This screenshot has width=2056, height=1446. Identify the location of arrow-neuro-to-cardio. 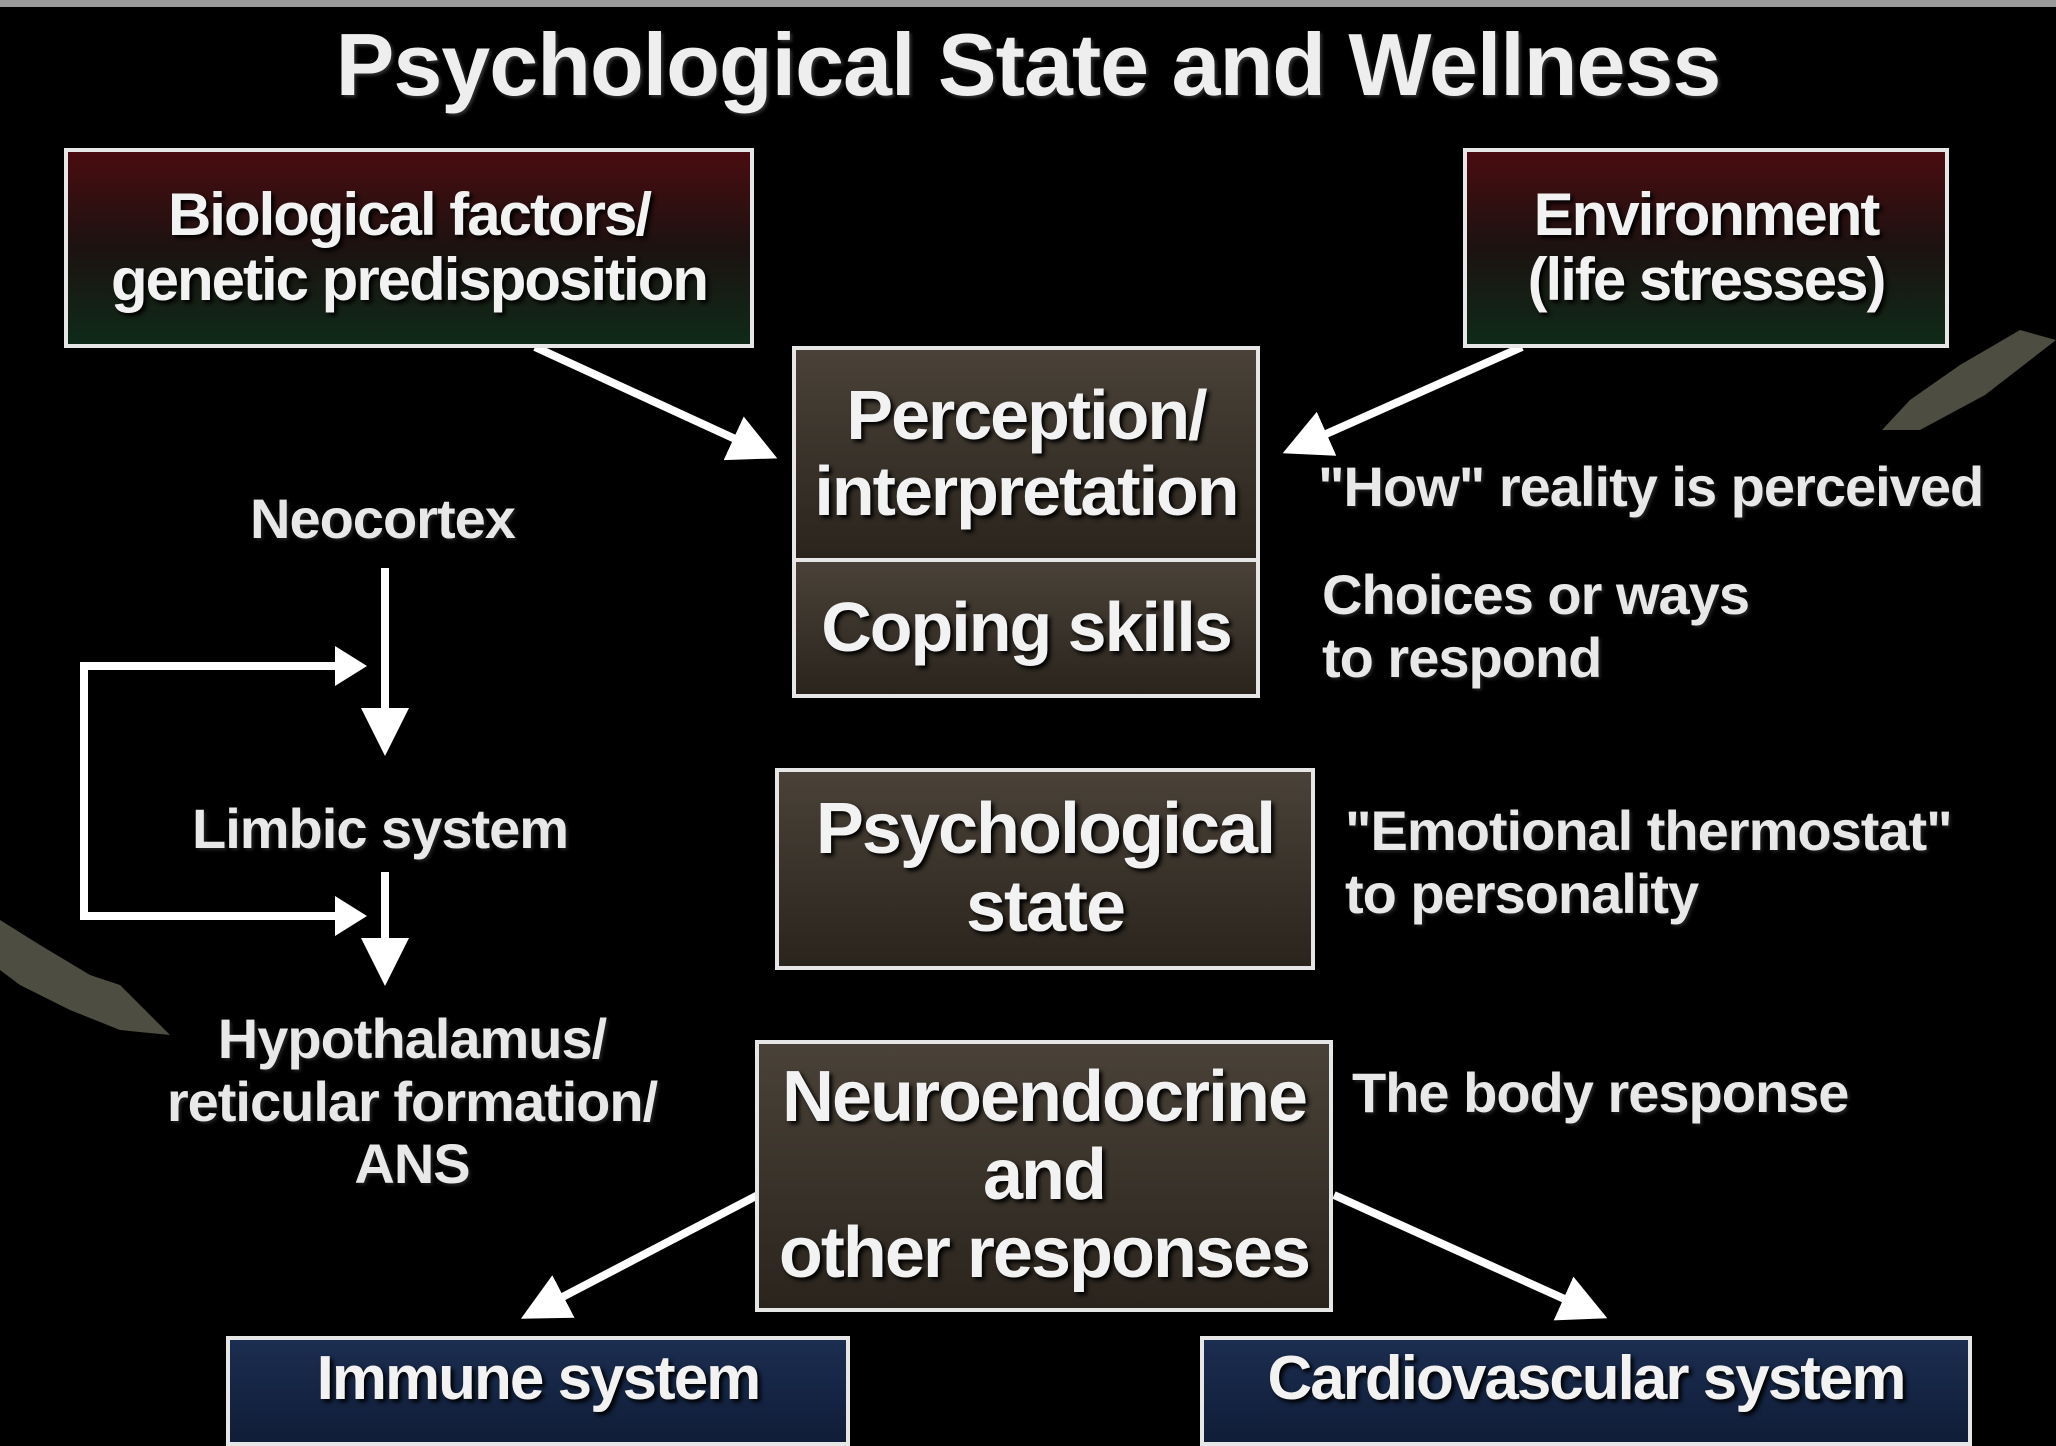
(1470, 1256).